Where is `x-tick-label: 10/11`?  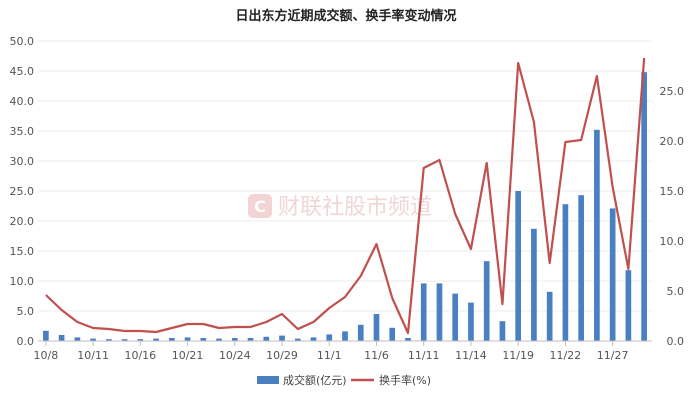 x-tick-label: 10/11 is located at coordinates (93, 355).